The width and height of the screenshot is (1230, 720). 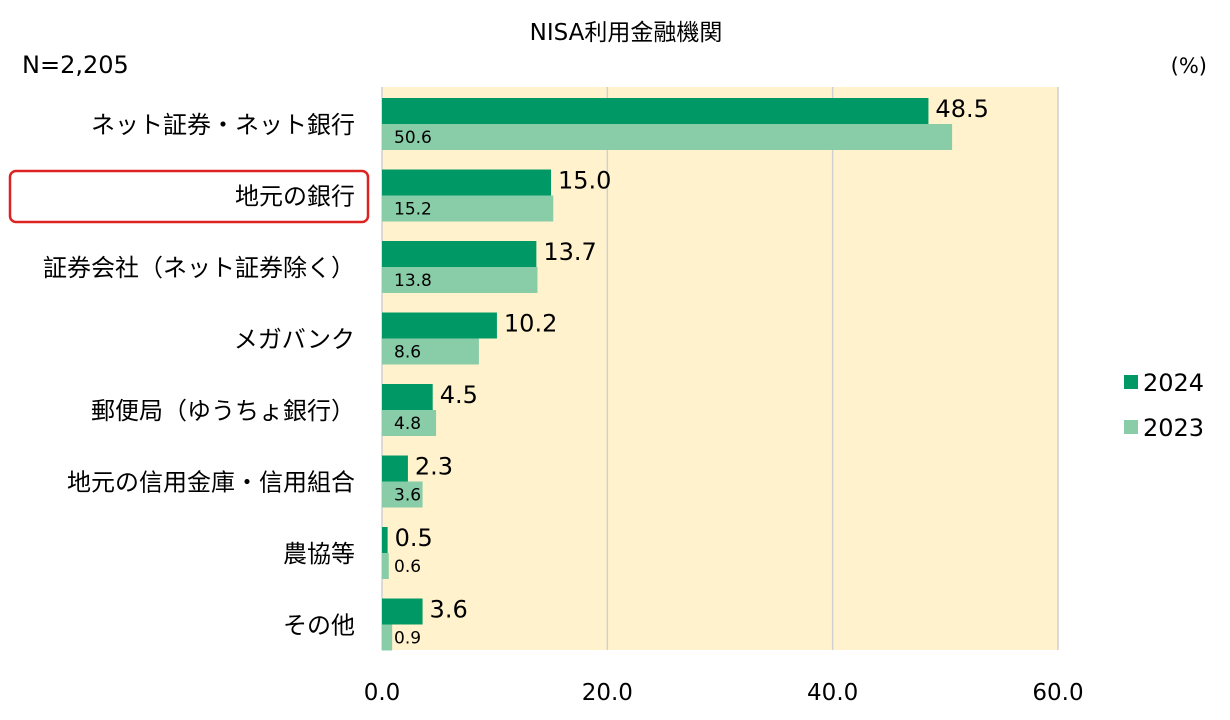 I want to click on category-label: 証券会社（ネット証券除く）, so click(x=199, y=268).